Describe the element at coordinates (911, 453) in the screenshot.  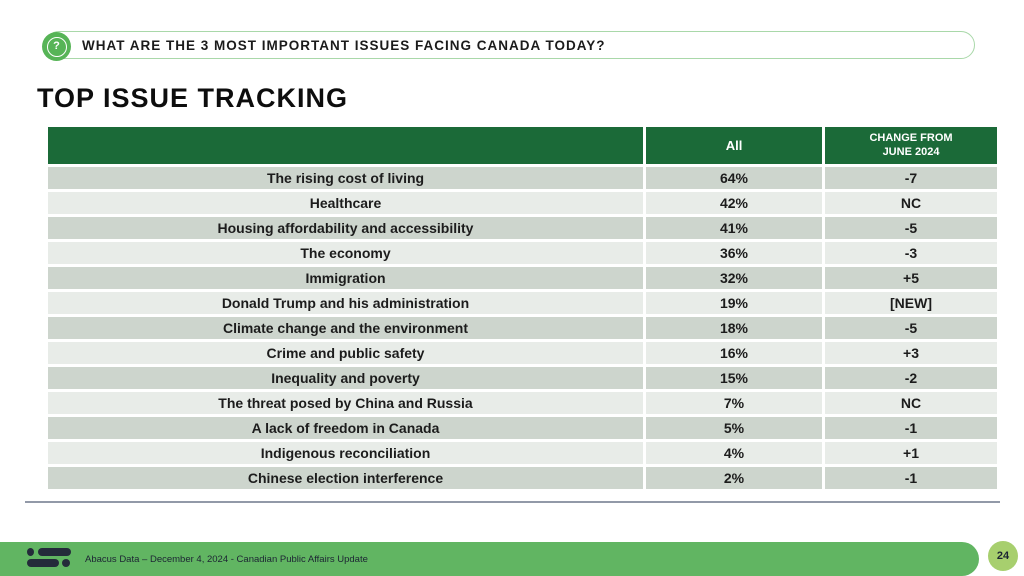
I see `change-cell: +1` at that location.